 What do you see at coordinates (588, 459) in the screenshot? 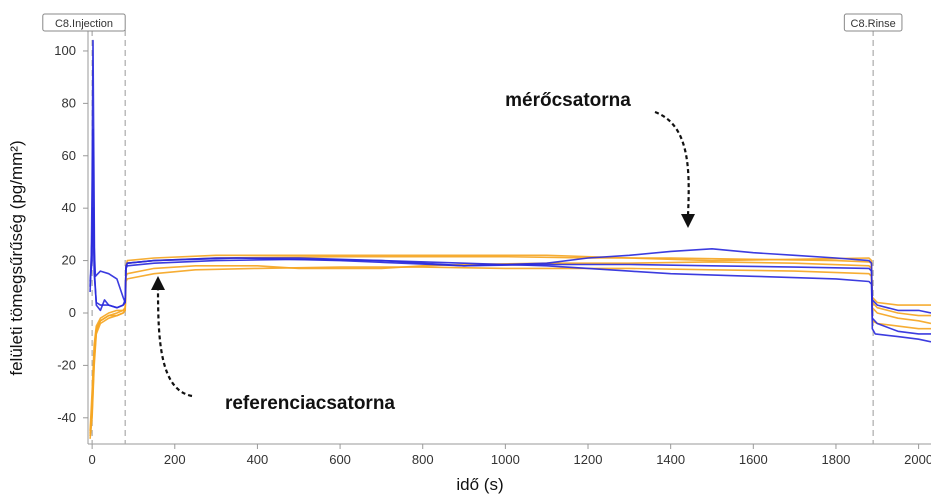
I see `x-tick-label: 1200` at bounding box center [588, 459].